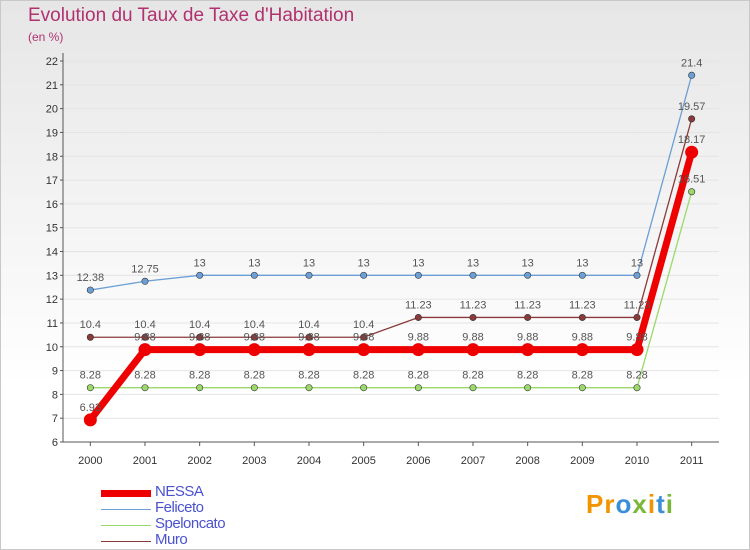 This screenshot has height=550, width=750. Describe the element at coordinates (145, 461) in the screenshot. I see `x-tick-label-2001: 2001` at that location.